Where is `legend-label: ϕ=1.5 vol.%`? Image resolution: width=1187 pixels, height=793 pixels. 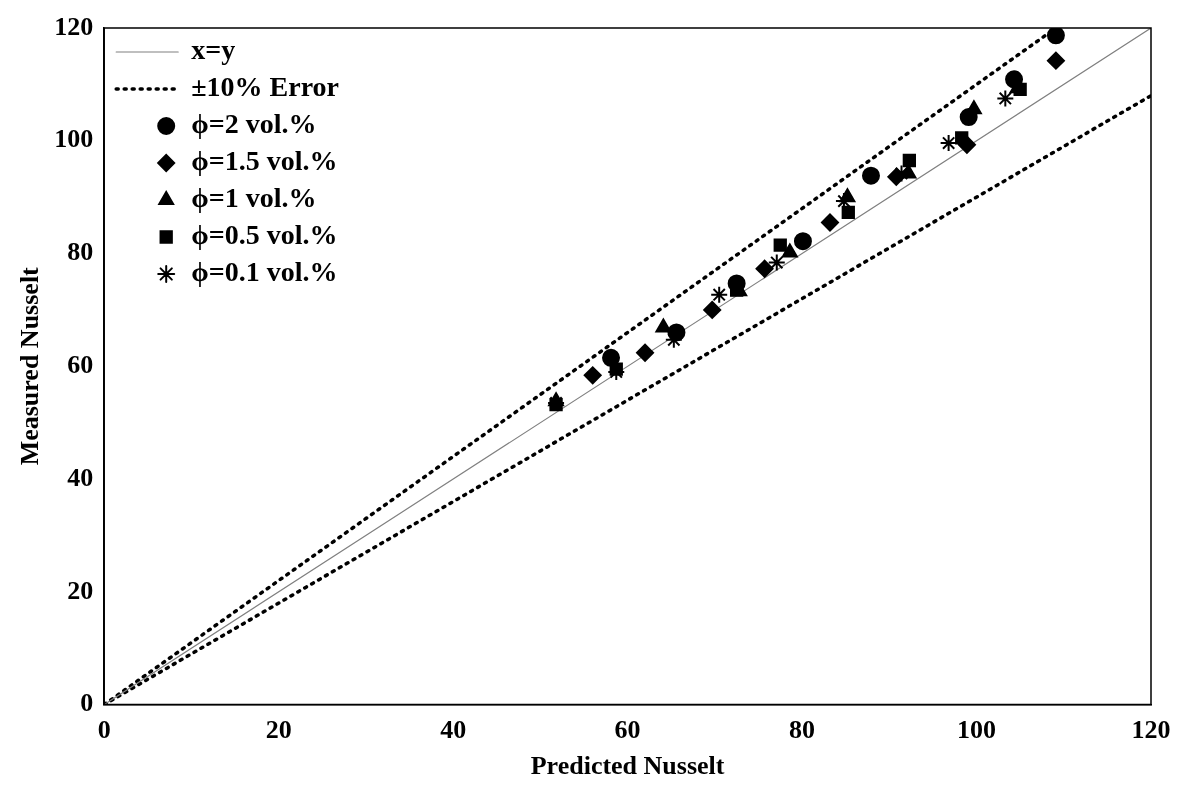
legend-label: ϕ=1.5 vol.% is located at coordinates (264, 161).